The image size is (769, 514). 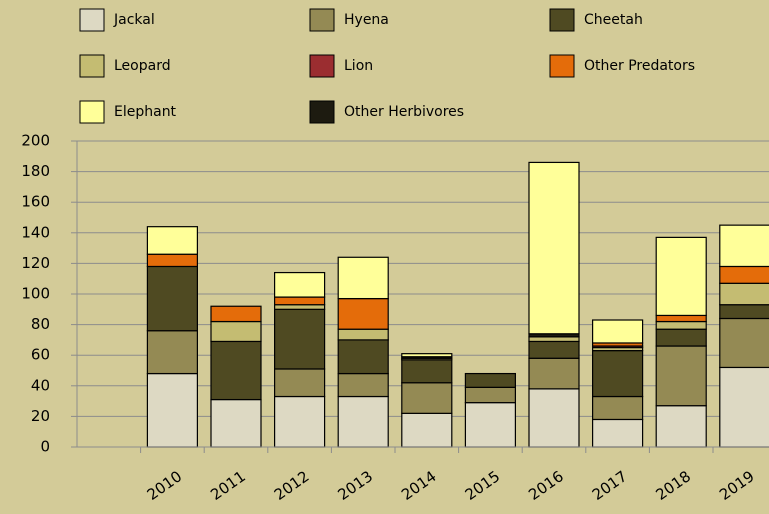 What do you see at coordinates (35, 141) in the screenshot?
I see `y-tick-label: 200` at bounding box center [35, 141].